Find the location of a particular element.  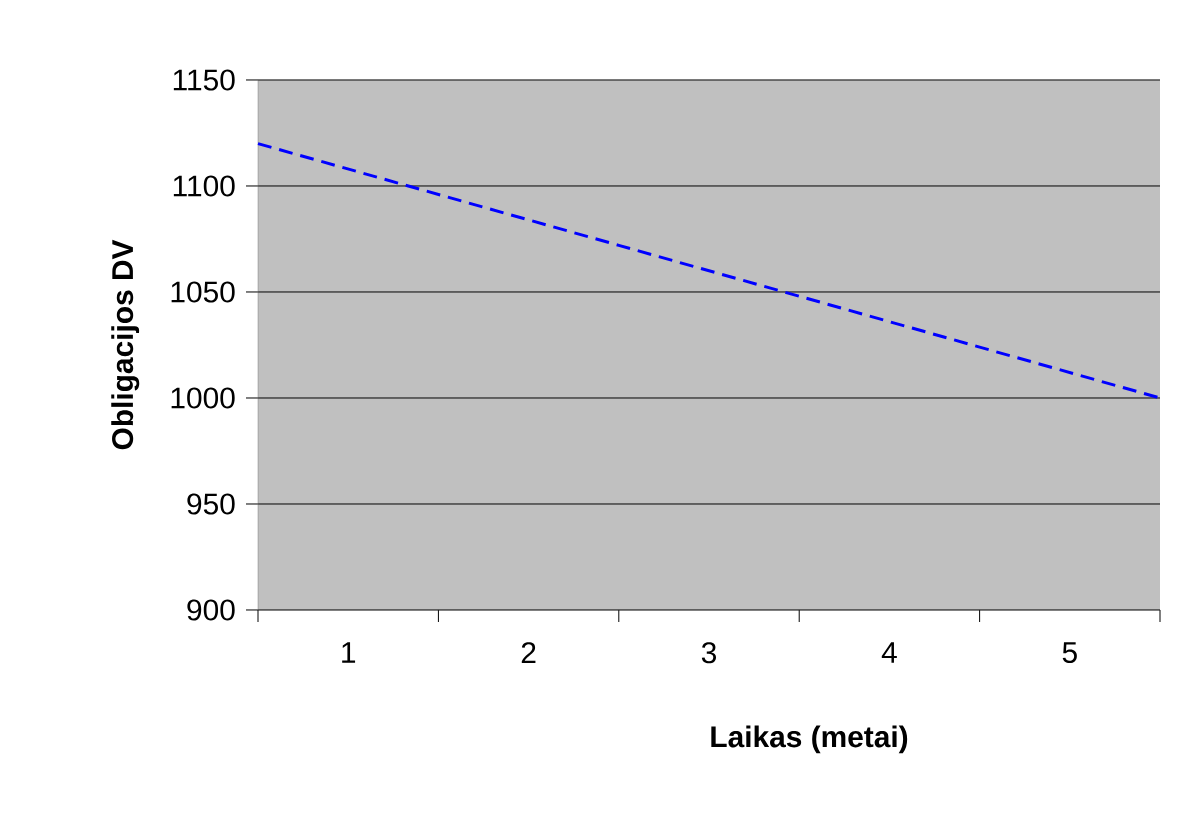

x-tick-label: 4 is located at coordinates (889, 652).